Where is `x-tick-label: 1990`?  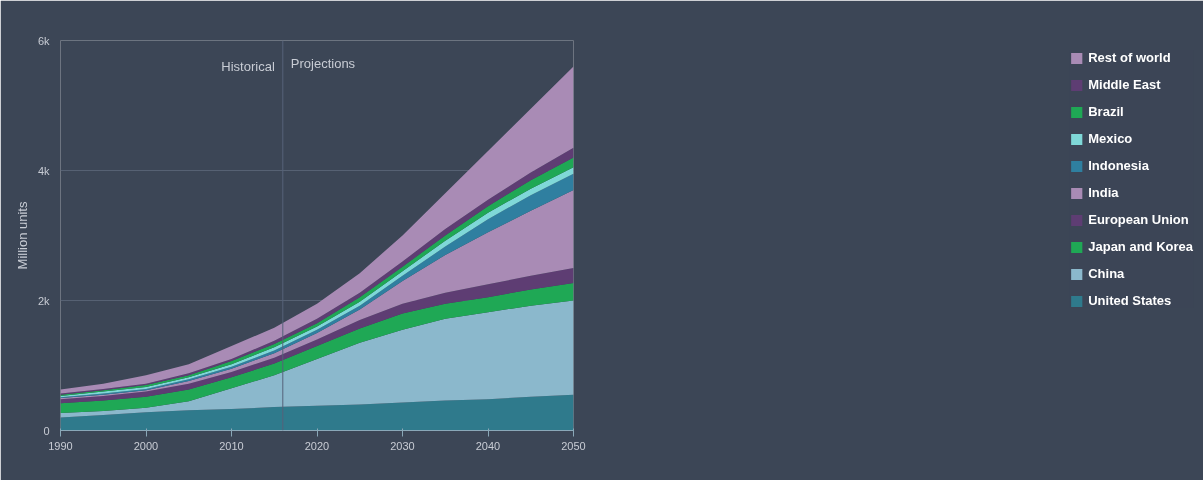 x-tick-label: 1990 is located at coordinates (60, 445).